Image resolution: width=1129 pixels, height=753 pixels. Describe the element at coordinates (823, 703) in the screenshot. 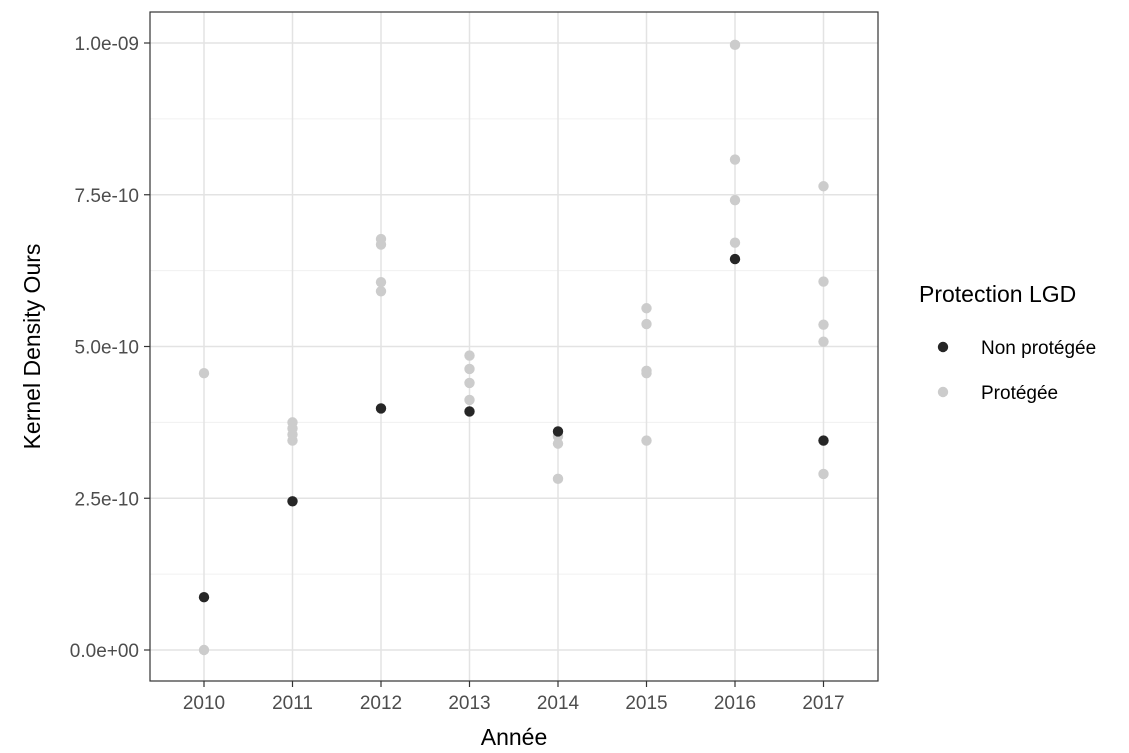

I see `x-tick-label: 2017` at that location.